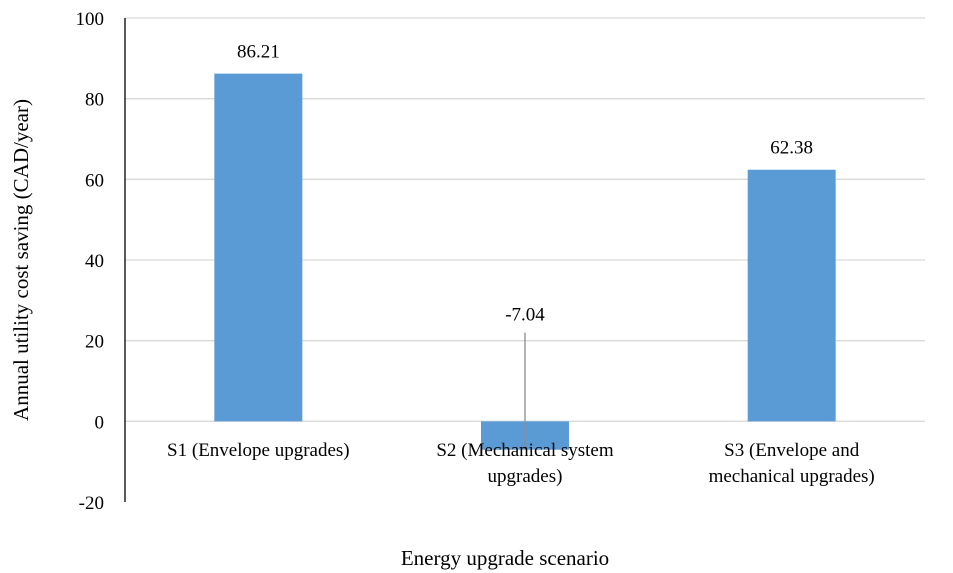 Image resolution: width=953 pixels, height=573 pixels. Describe the element at coordinates (100, 422) in the screenshot. I see `y-tick-label: 0` at that location.